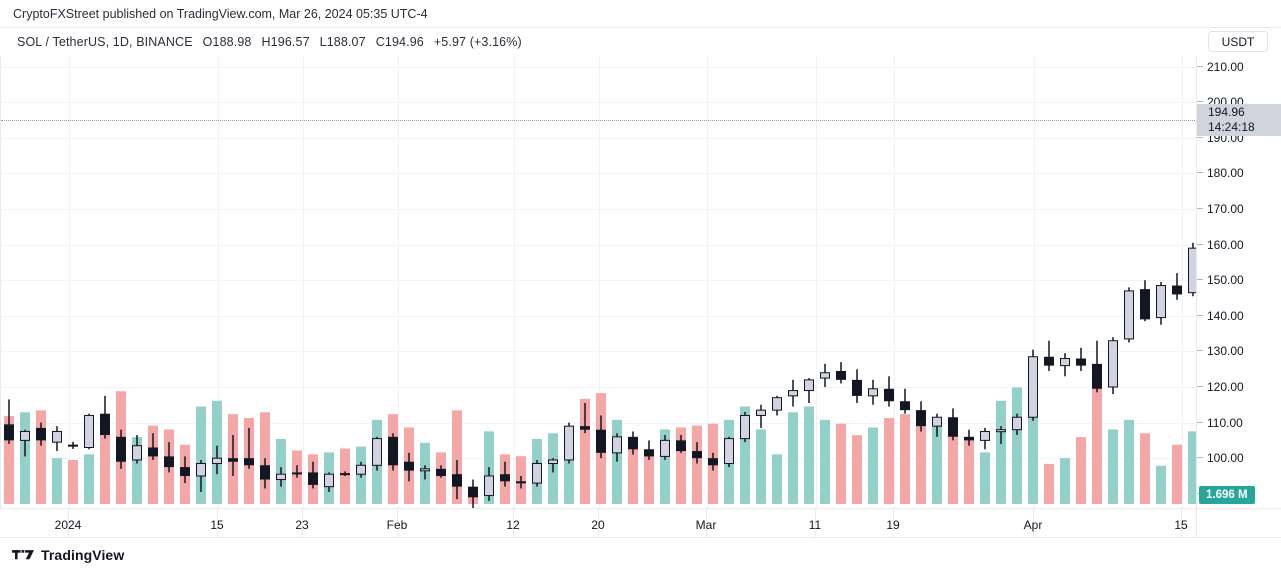 This screenshot has width=1281, height=571. What do you see at coordinates (399, 42) in the screenshot?
I see `legend-close: C194.96` at bounding box center [399, 42].